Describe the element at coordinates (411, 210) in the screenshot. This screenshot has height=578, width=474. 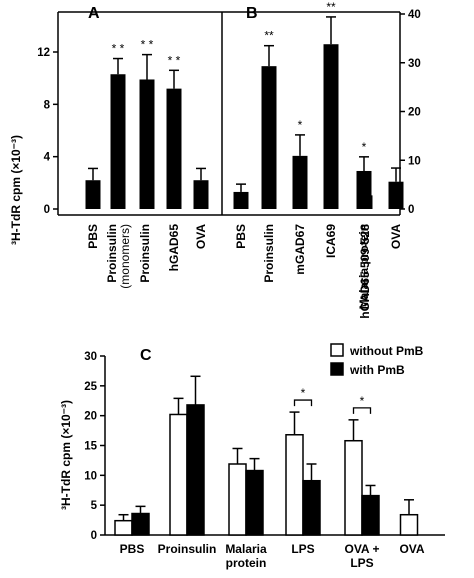
I see `panel-b-y-tick-label: 0` at that location.